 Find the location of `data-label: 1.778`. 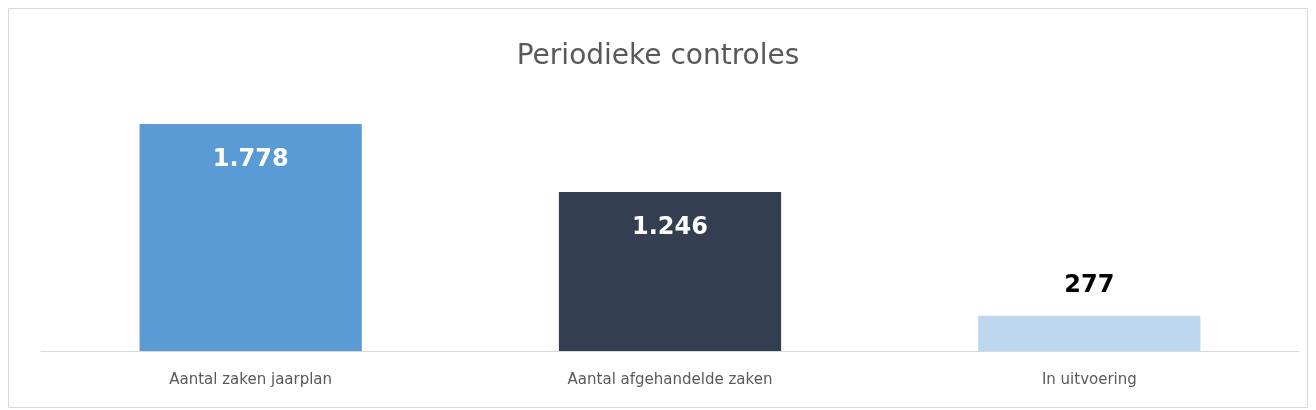

data-label: 1.778 is located at coordinates (250, 158).